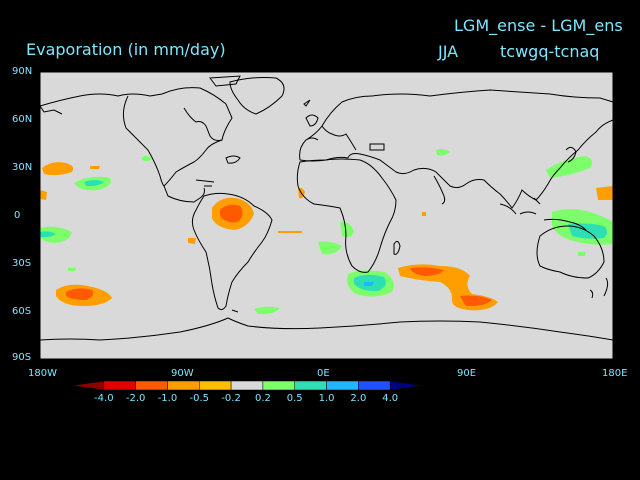 This screenshot has height=480, width=640. Describe the element at coordinates (591, 294) in the screenshot. I see `tasmania` at that location.